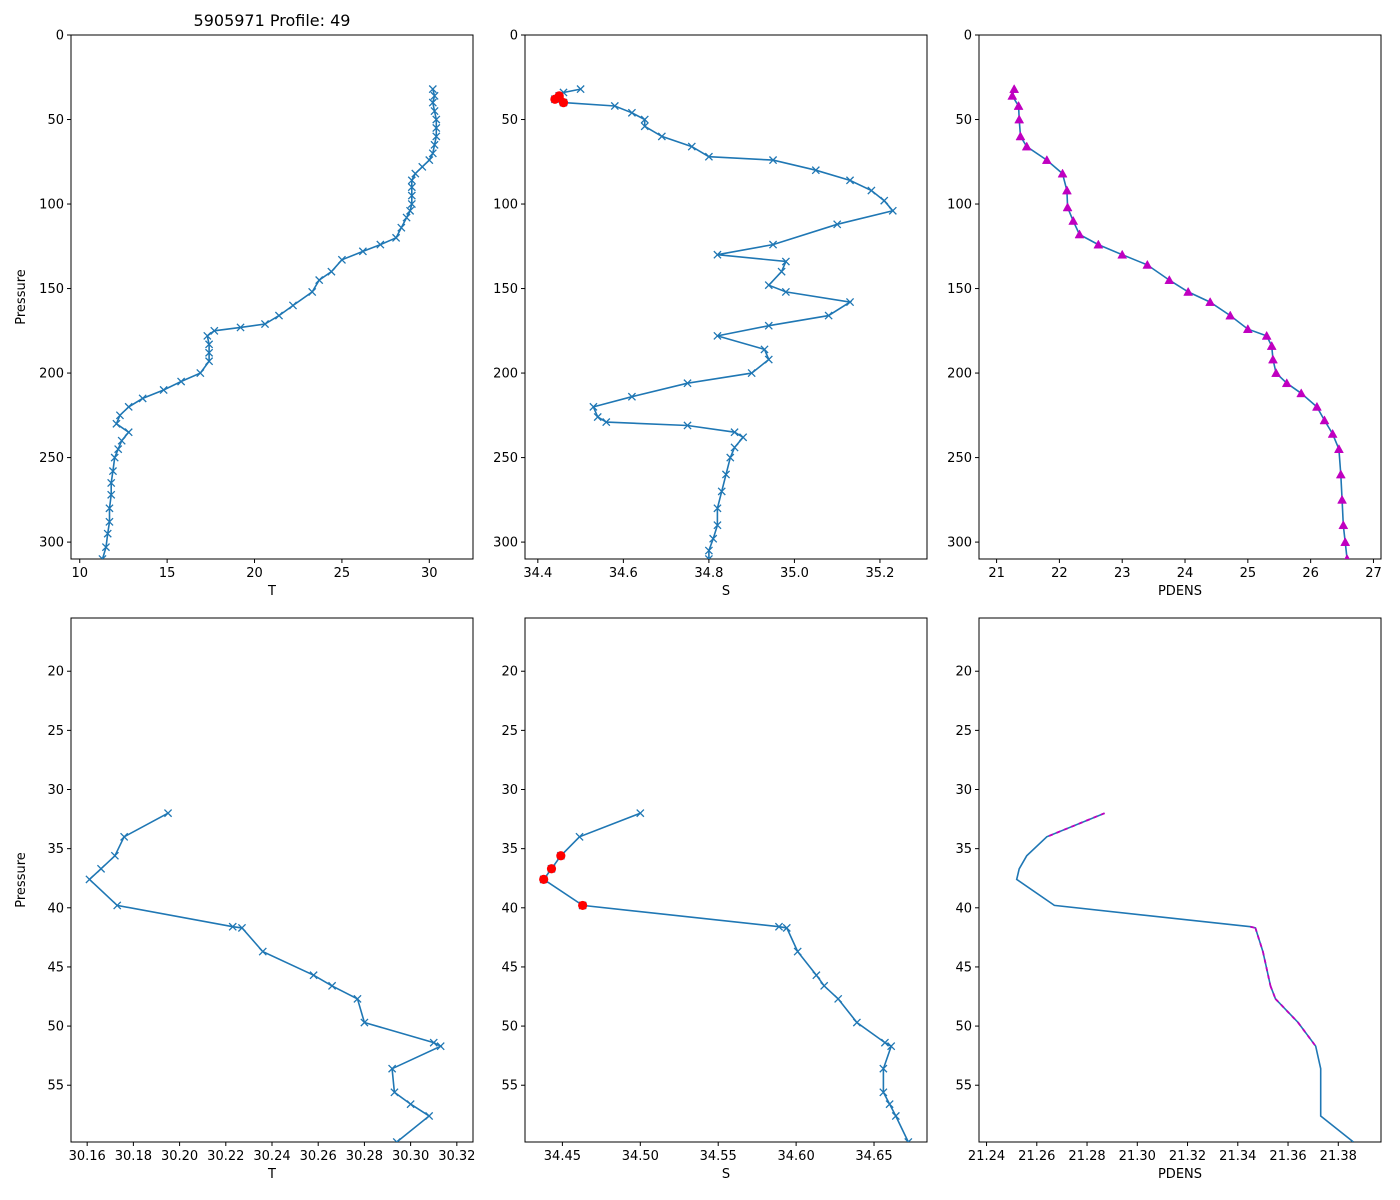 The image size is (1400, 1200). I want to click on x-tick-label: 30.30, so click(410, 1156).